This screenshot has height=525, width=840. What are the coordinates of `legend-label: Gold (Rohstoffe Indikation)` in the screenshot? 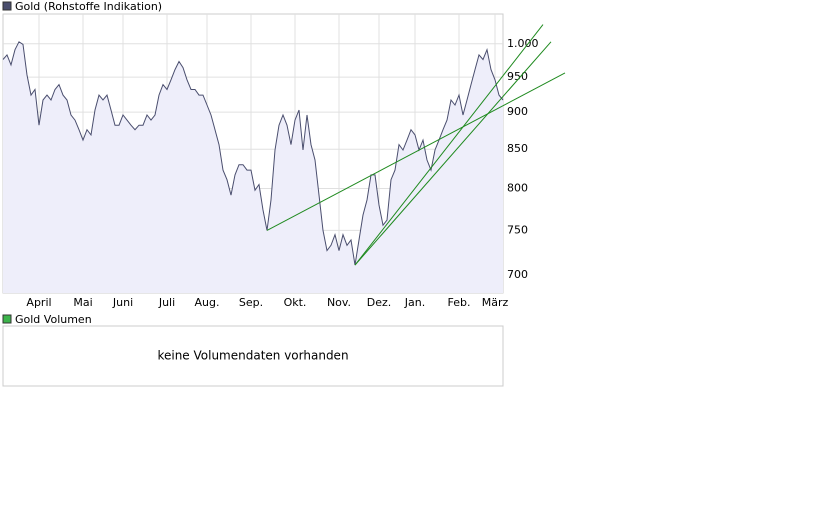 It's located at (88, 6).